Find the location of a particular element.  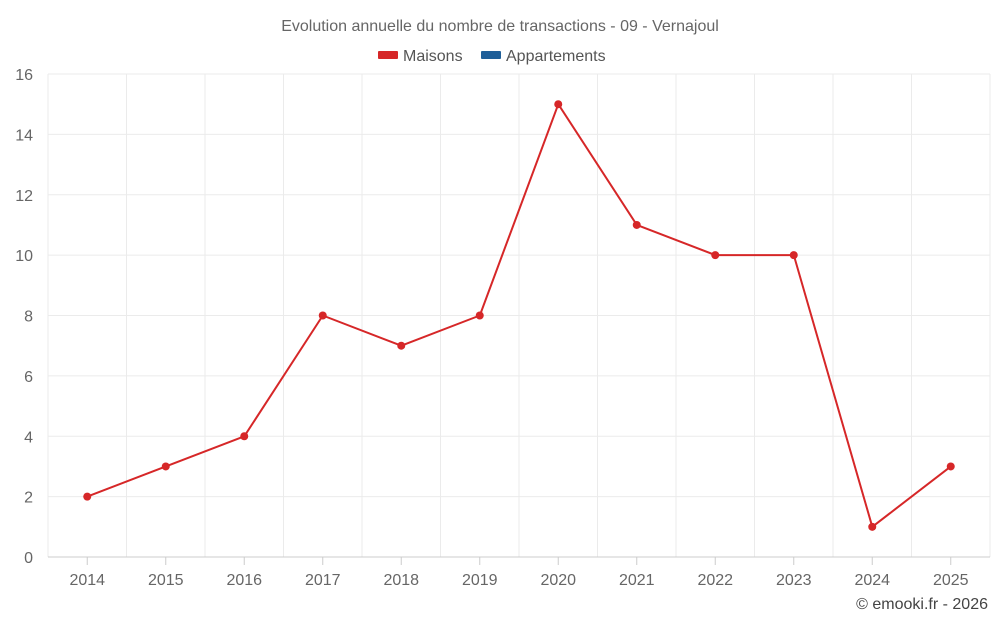

legend-swatch-maisons is located at coordinates (388, 55).